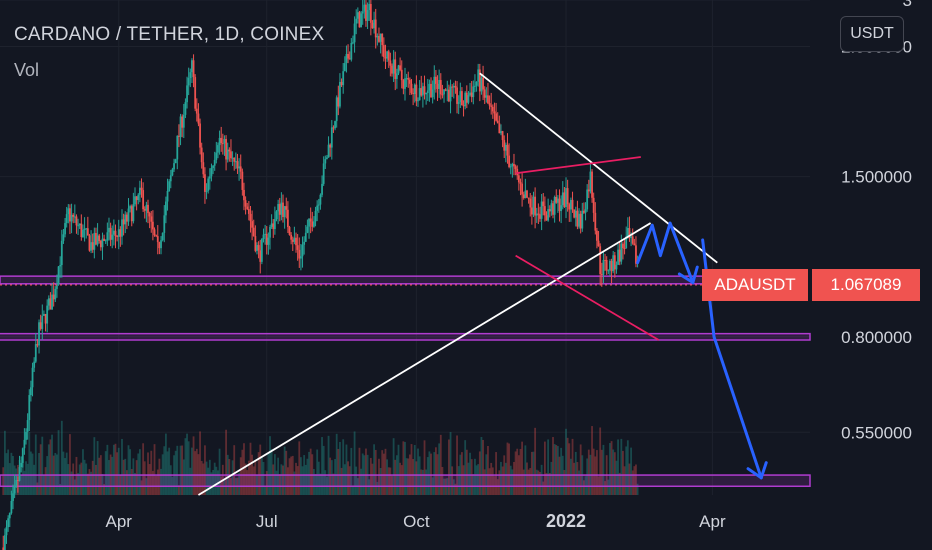 This screenshot has width=932, height=550. What do you see at coordinates (320, 457) in the screenshot?
I see `volume-bars` at bounding box center [320, 457].